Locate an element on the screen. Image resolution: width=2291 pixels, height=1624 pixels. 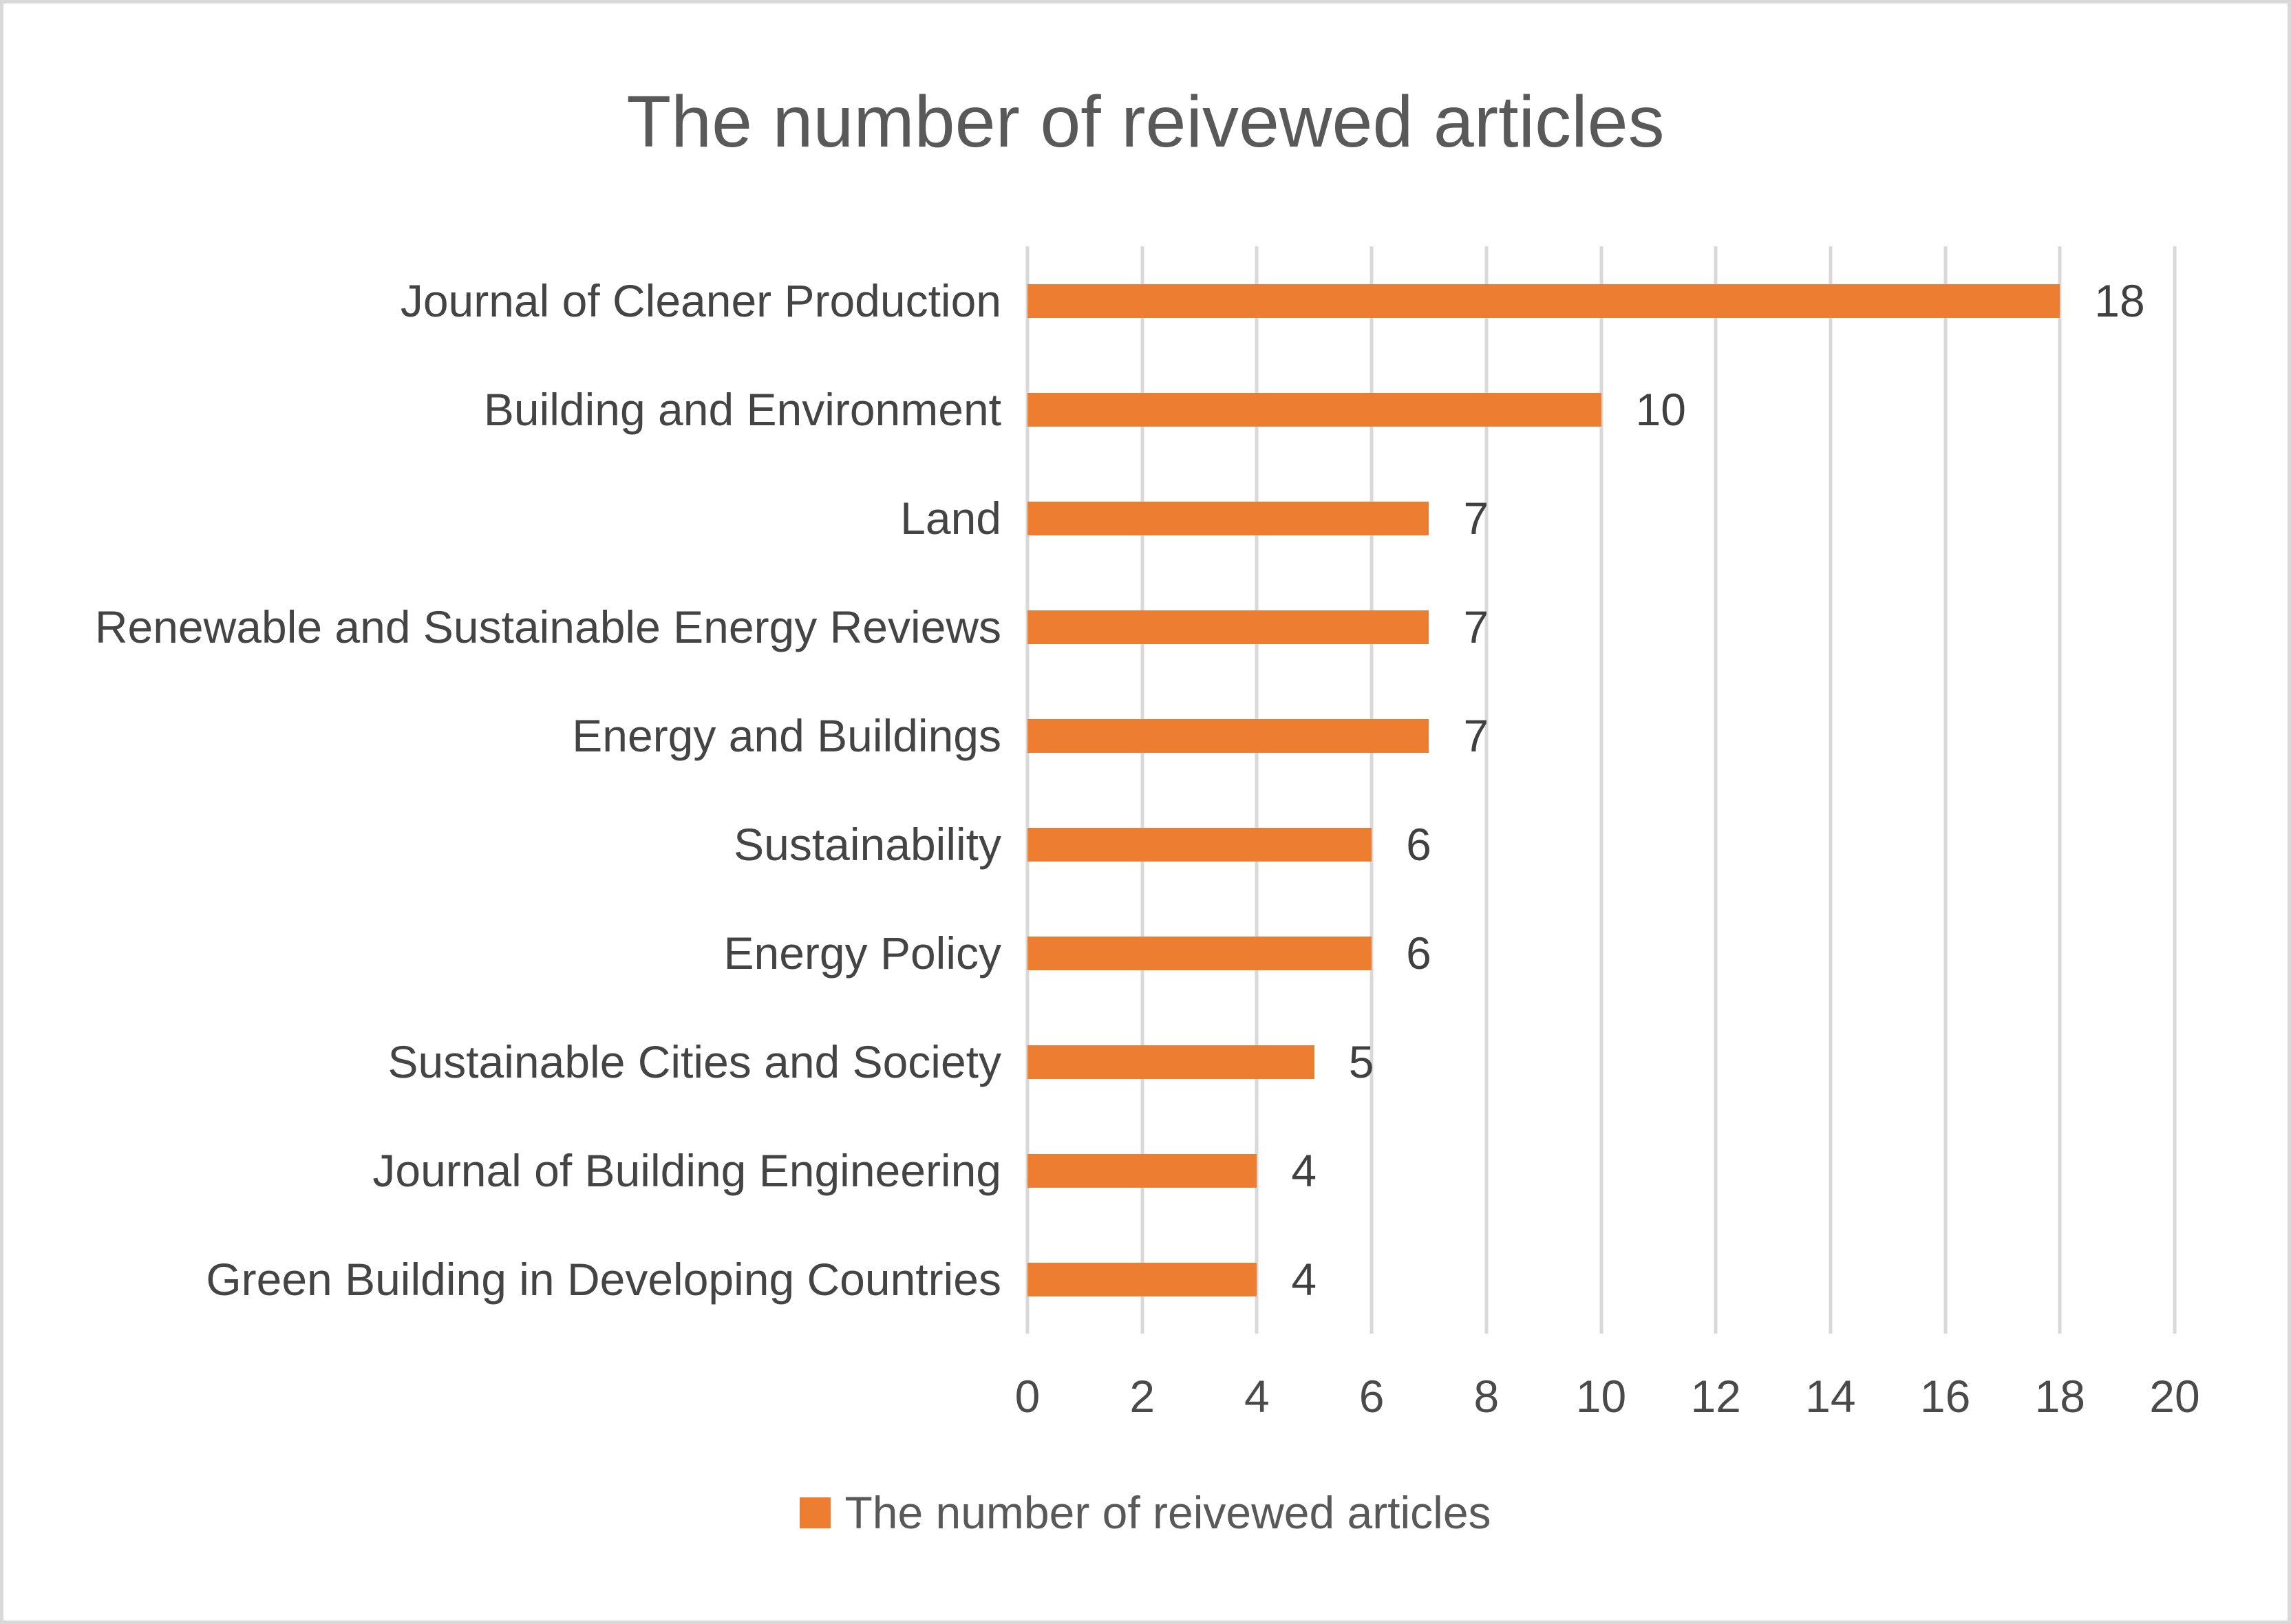
bar-row: 5 is located at coordinates (1601, 1061).